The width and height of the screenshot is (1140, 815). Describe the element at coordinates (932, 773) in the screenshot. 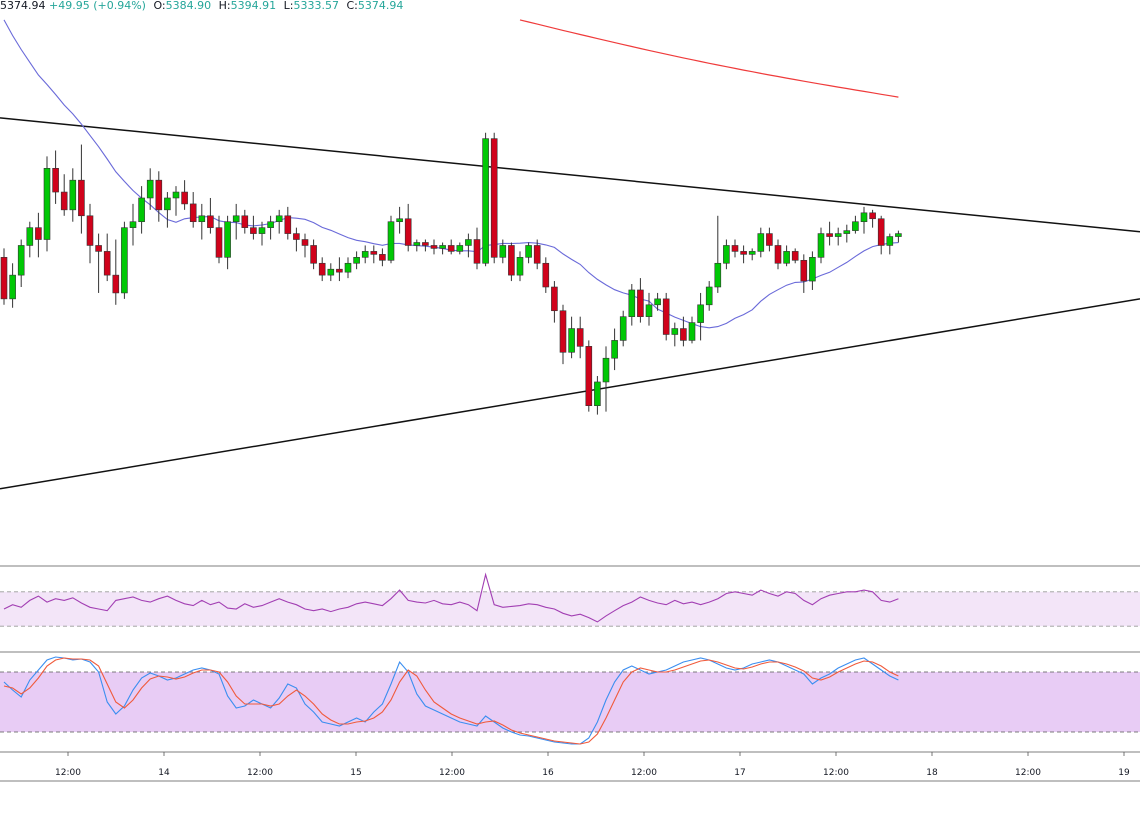

I see `x-tick-label: 18` at that location.